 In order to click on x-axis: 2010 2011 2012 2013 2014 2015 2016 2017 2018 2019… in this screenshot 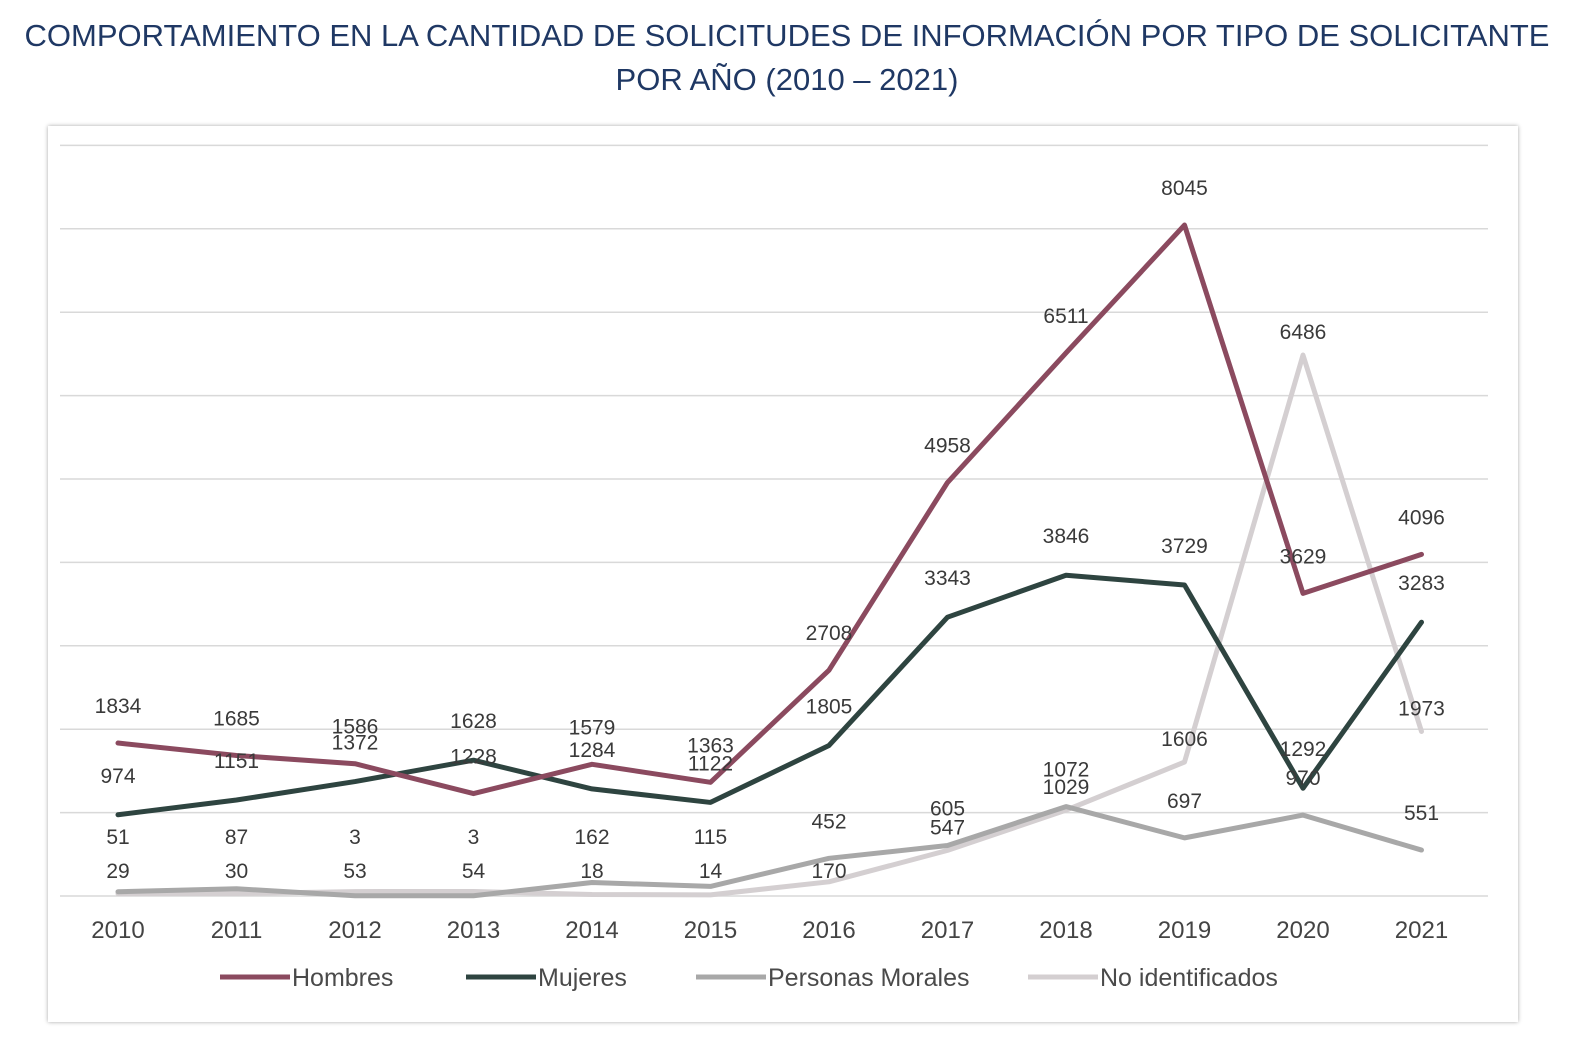, I will do `click(769, 930)`.